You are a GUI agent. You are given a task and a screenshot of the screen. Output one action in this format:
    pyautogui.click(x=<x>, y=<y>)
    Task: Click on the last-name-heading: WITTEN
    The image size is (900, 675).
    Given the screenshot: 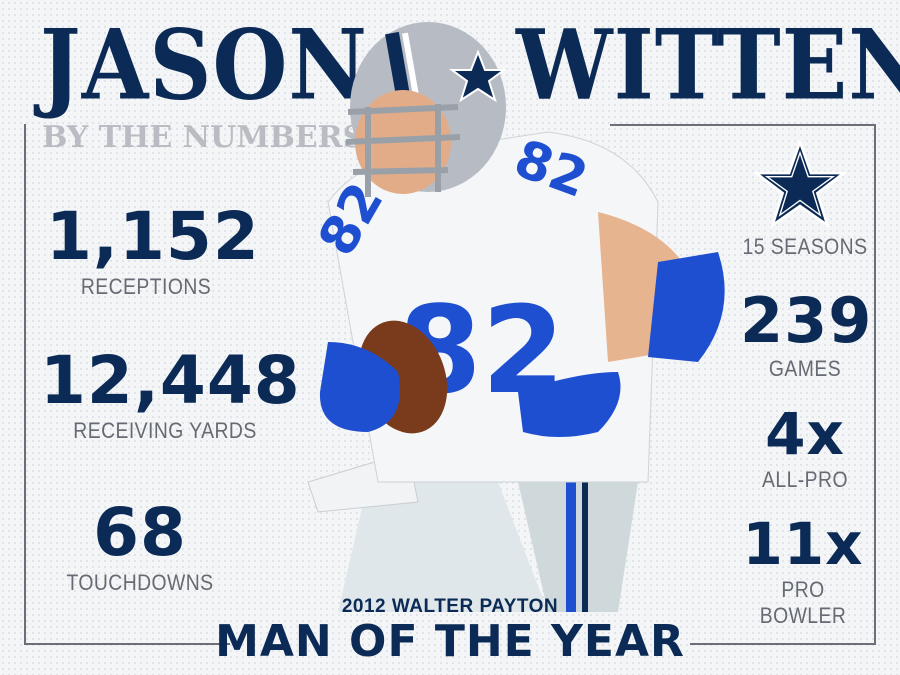 What is the action you would take?
    pyautogui.click(x=708, y=66)
    